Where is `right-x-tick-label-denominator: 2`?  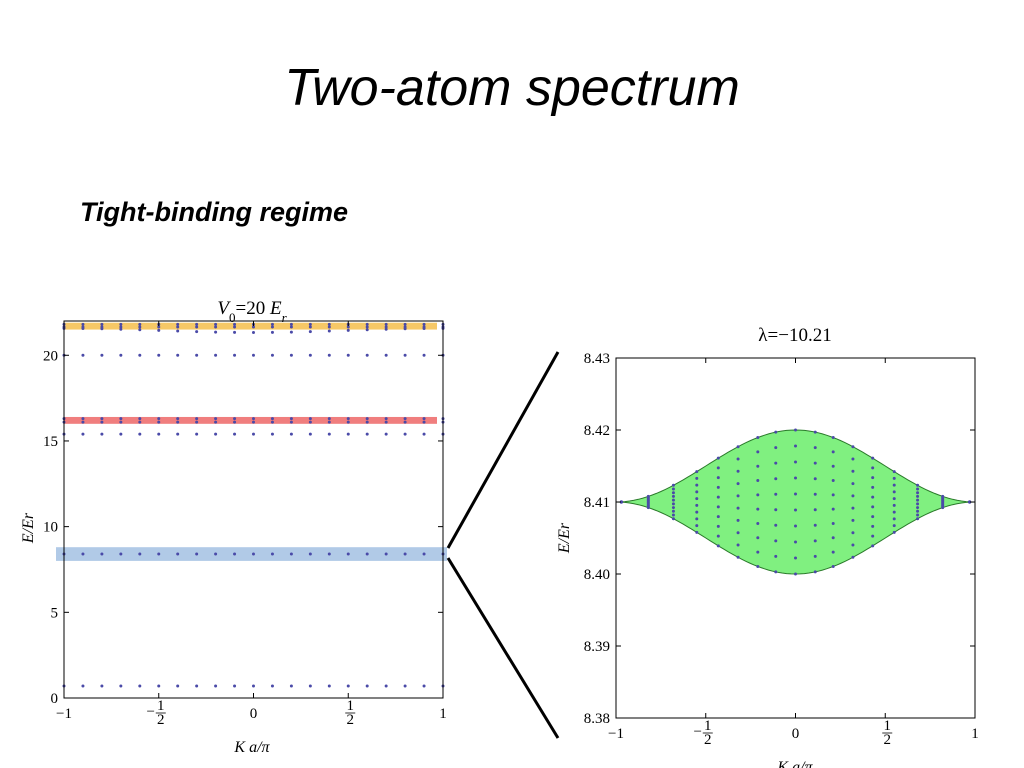
right-x-tick-label-denominator: 2 is located at coordinates (708, 740).